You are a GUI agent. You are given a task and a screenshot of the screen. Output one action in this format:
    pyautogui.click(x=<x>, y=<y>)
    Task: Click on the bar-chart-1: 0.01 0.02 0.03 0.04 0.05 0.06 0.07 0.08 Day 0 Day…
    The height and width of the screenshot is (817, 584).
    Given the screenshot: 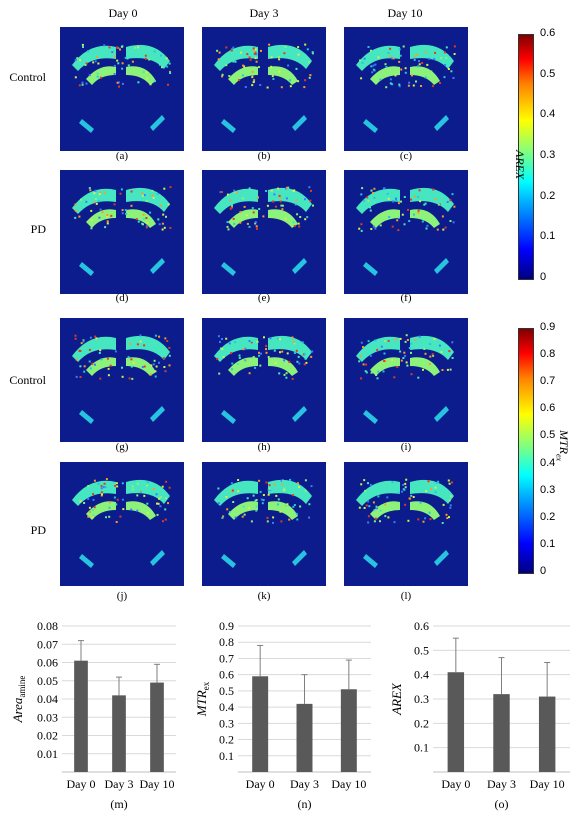 What is the action you would take?
    pyautogui.click(x=95, y=714)
    